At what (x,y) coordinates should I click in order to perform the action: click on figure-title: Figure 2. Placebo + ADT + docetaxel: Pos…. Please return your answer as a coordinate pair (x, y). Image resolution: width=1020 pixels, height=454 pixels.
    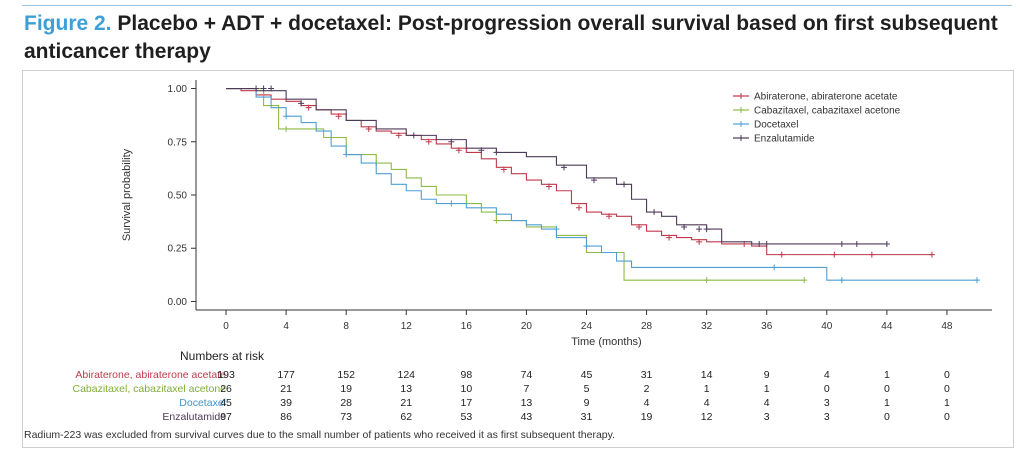
    Looking at the image, I should click on (519, 38).